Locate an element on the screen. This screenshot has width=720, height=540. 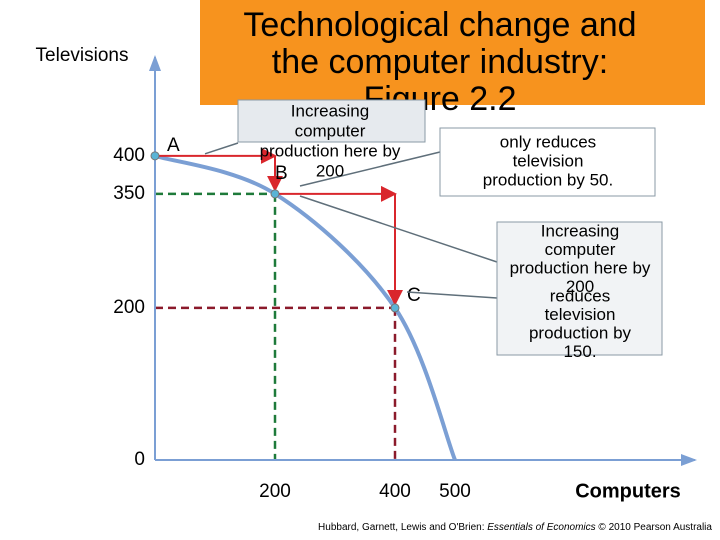
x-tick-label: 400 is located at coordinates (395, 491).